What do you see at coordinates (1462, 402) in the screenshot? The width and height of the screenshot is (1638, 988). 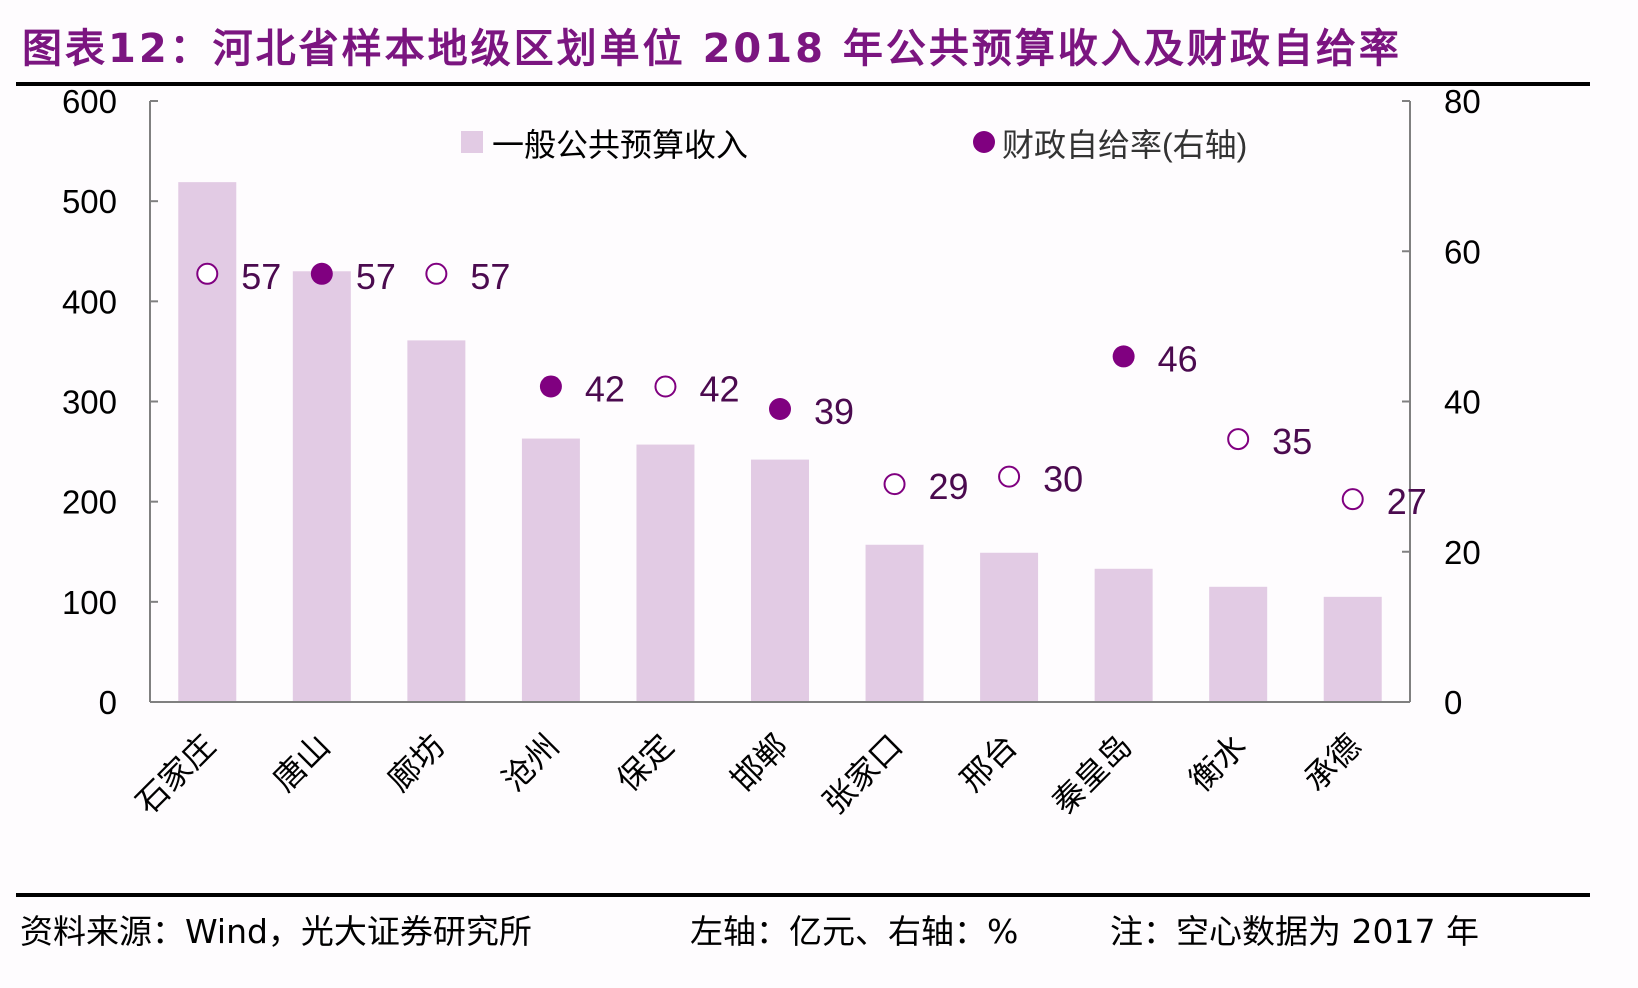 I see `right-tick-label: 40` at bounding box center [1462, 402].